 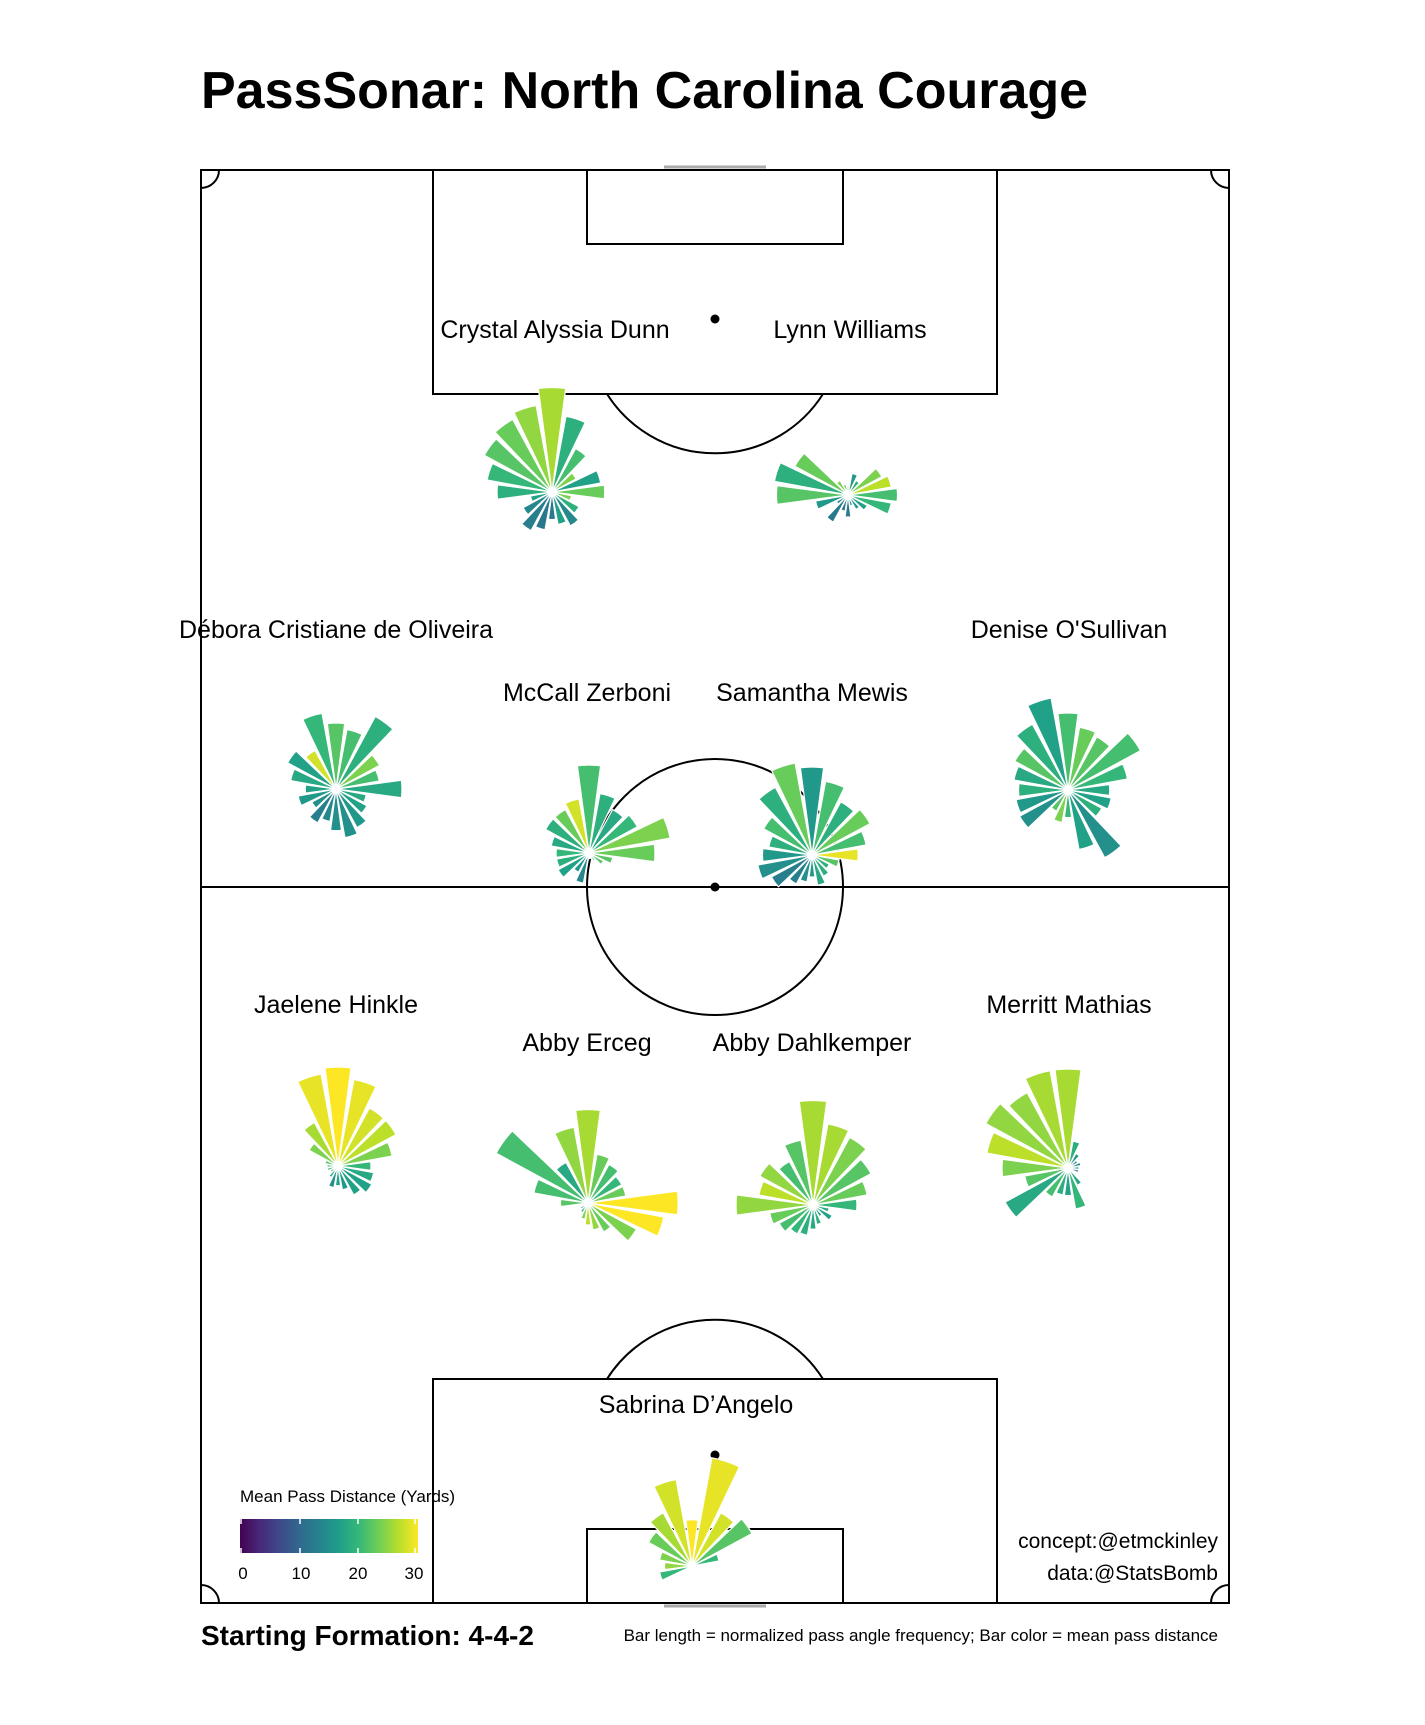 I want to click on formation-label: Starting Formation: 4-4-2, so click(x=367, y=1635).